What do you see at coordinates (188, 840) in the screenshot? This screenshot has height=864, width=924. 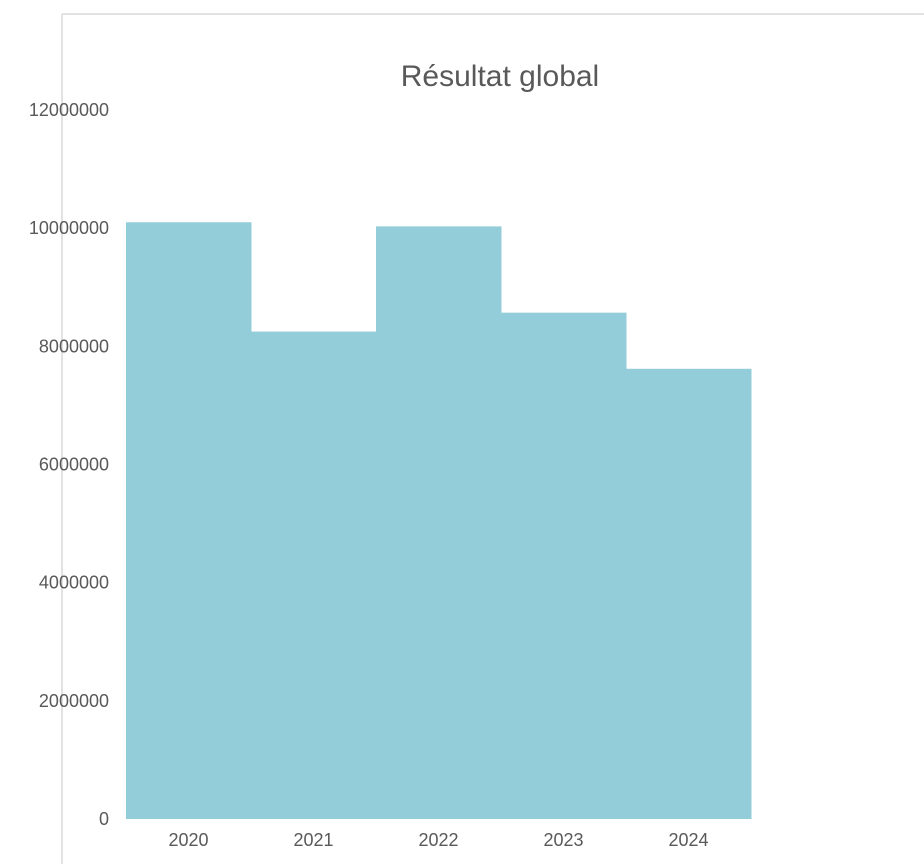 I see `x-tick-label: 2020` at bounding box center [188, 840].